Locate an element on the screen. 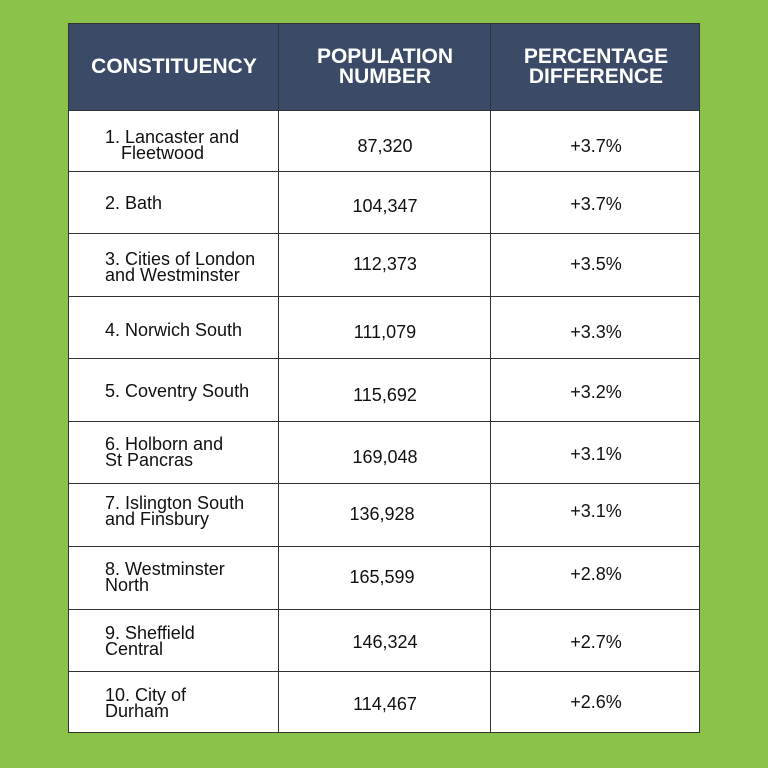 The height and width of the screenshot is (768, 768). header-population-number: POPULATION NUMBER is located at coordinates (385, 66).